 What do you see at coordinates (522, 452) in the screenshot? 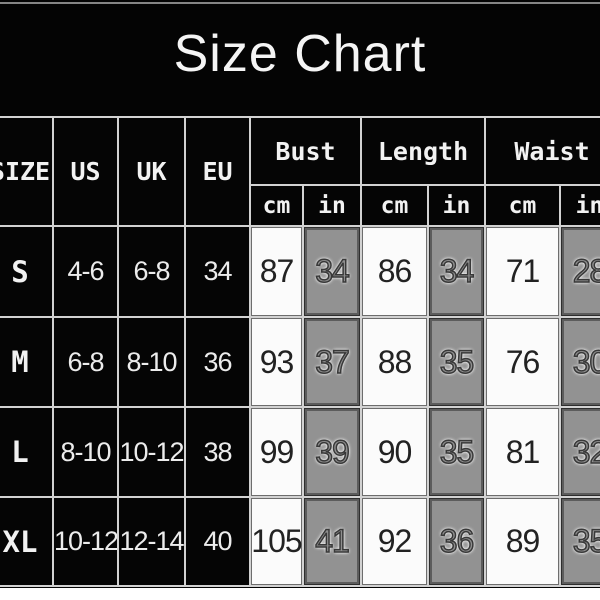
I see `waist-cm-cell: 81` at bounding box center [522, 452].